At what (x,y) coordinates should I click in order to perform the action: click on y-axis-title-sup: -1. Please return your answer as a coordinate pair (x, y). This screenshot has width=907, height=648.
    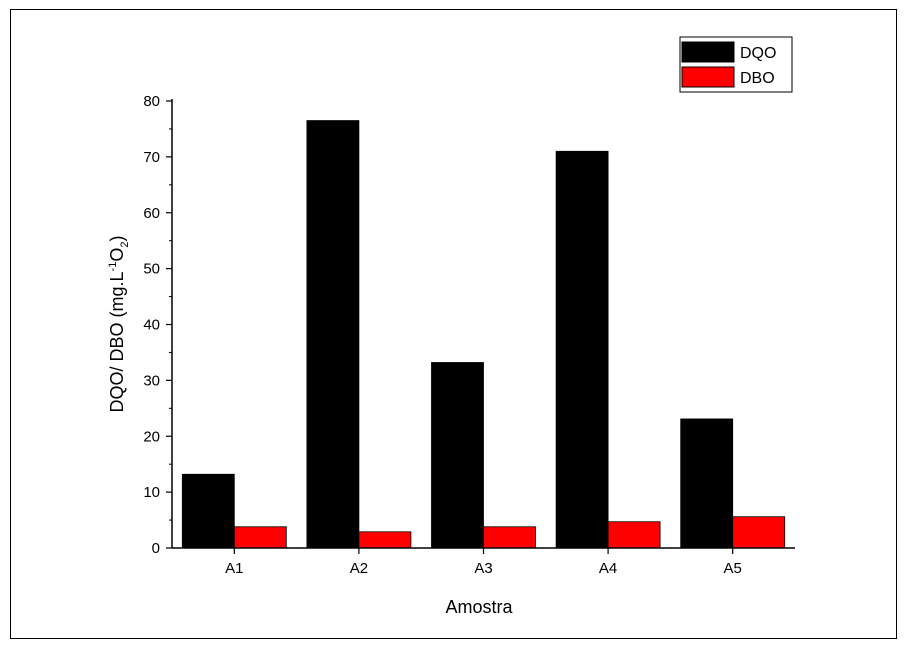
    Looking at the image, I should click on (113, 267).